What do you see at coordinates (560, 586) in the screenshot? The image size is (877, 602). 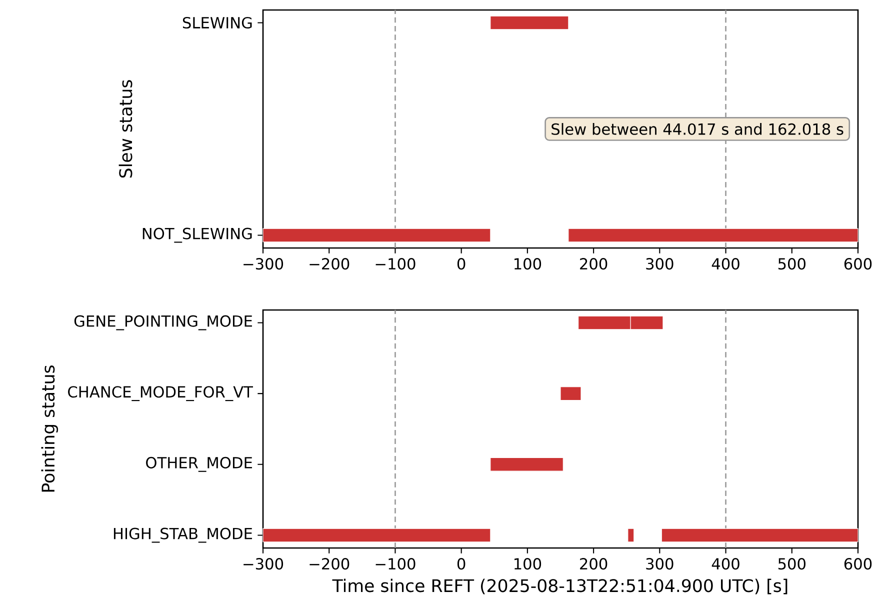 I see `x-axis-title: Time since REFT (2025-08-13T22:51:04.900 UTC) [s]` at bounding box center [560, 586].